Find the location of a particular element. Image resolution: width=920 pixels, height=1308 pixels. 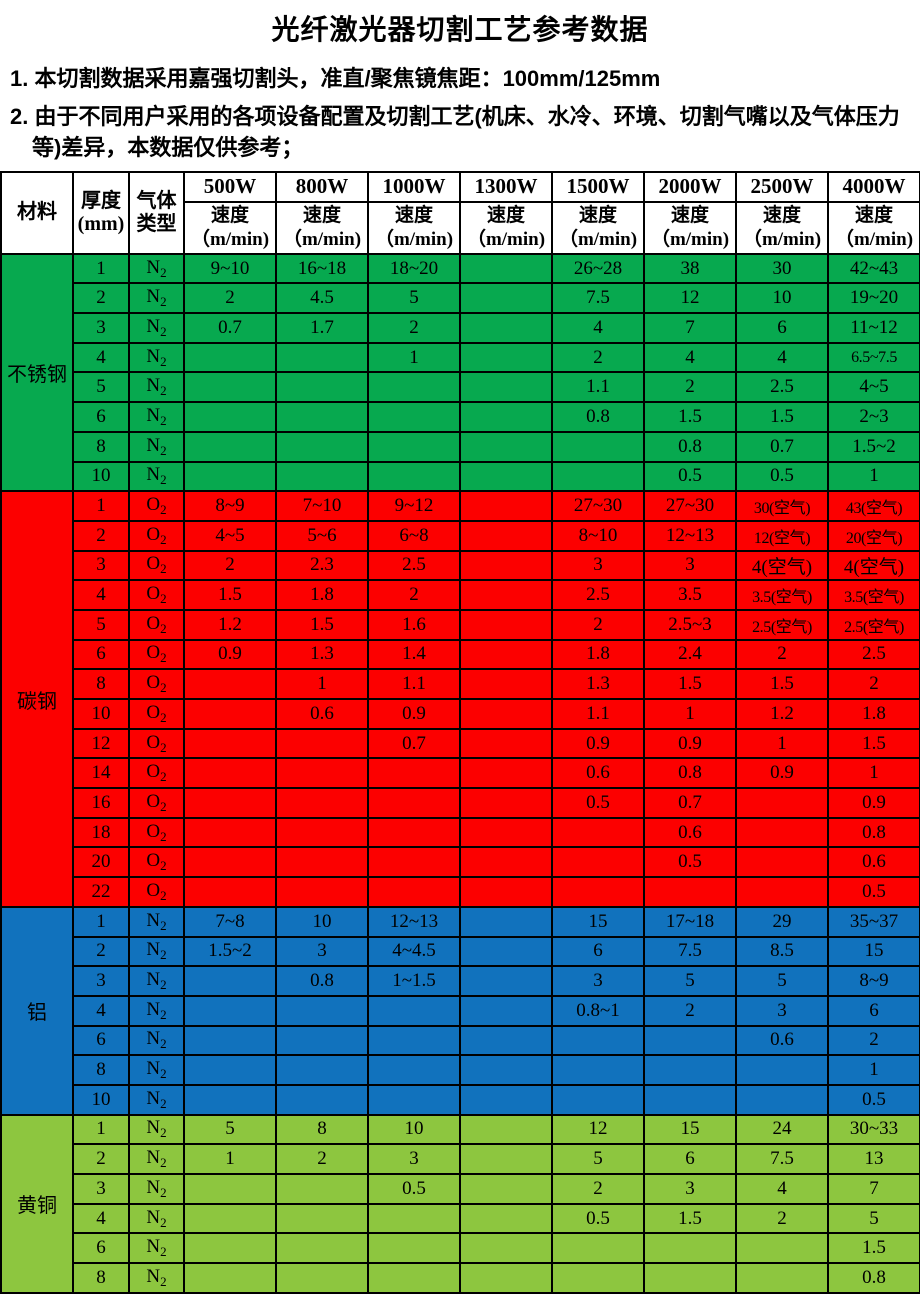

speed-cell: 0.8~1 is located at coordinates (598, 1010).